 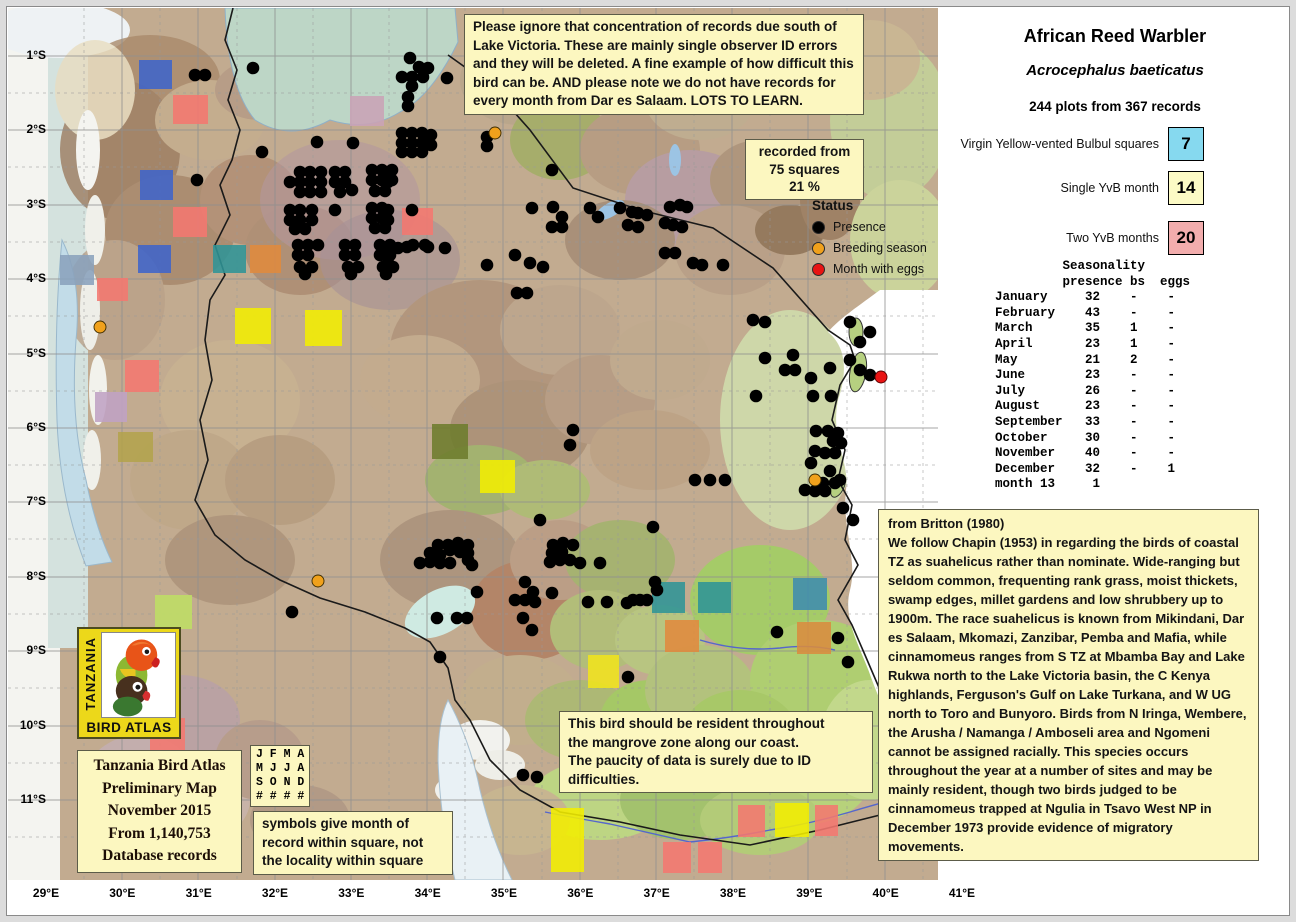 I want to click on species-title: African Reed Warbler, so click(x=1115, y=36).